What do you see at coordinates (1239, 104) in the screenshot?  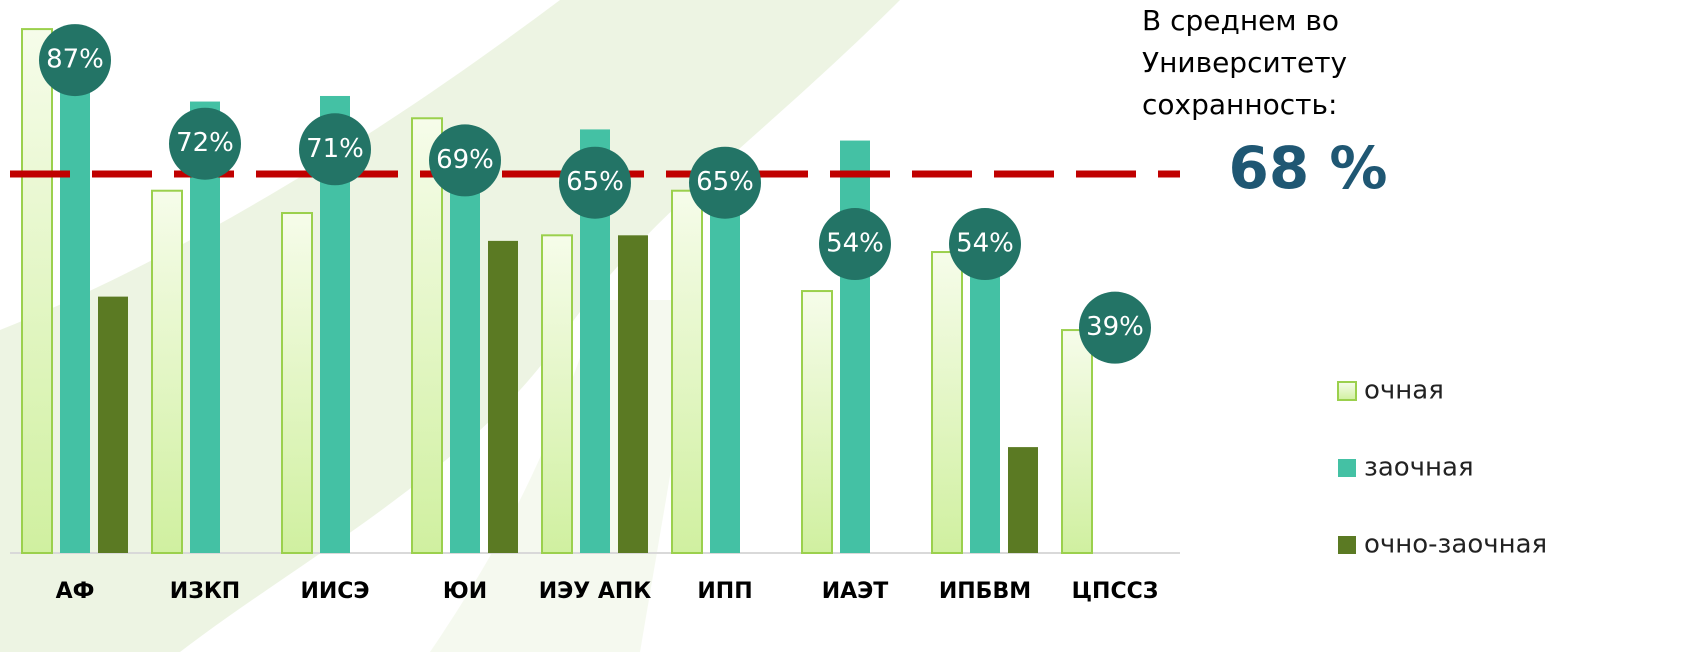 I see `average-text: сохранность:` at bounding box center [1239, 104].